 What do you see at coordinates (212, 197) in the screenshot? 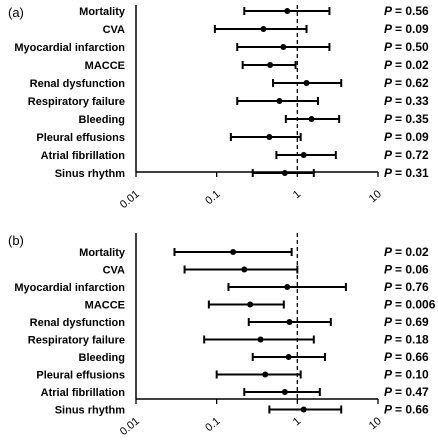
I see `x-tick-label: 0.1` at bounding box center [212, 197].